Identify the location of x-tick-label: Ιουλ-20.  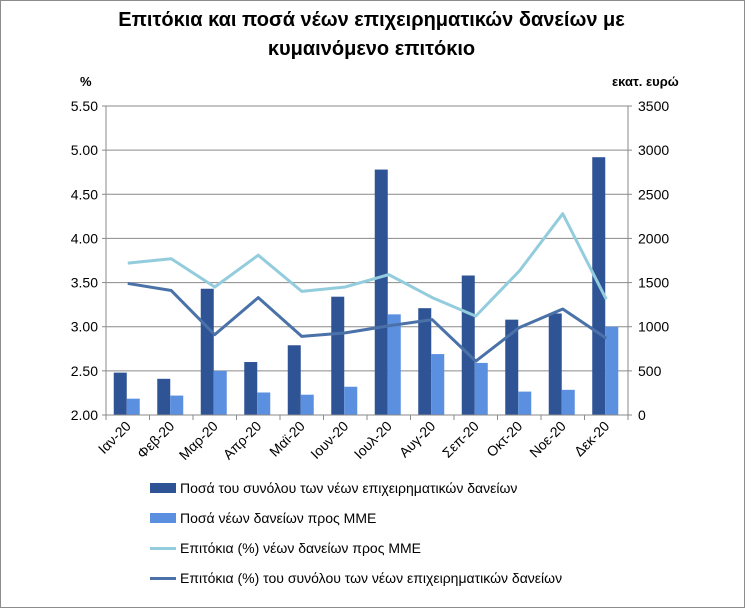
(373, 440).